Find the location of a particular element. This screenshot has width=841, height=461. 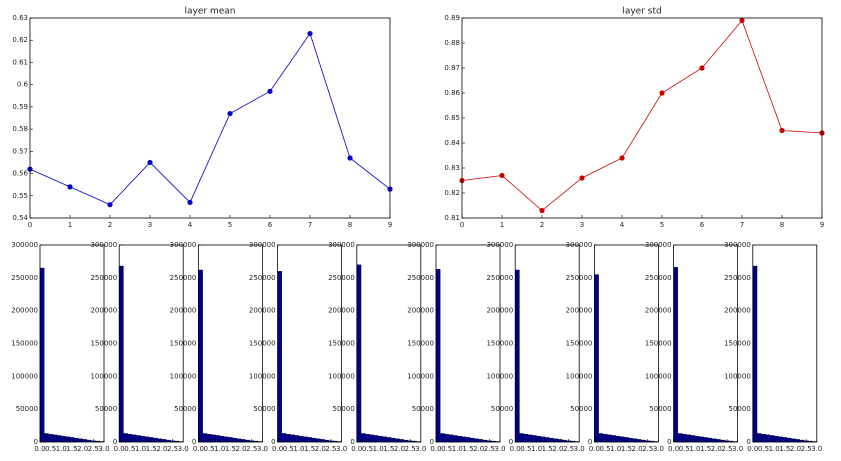

x-tick-label: 3 is located at coordinates (582, 225).